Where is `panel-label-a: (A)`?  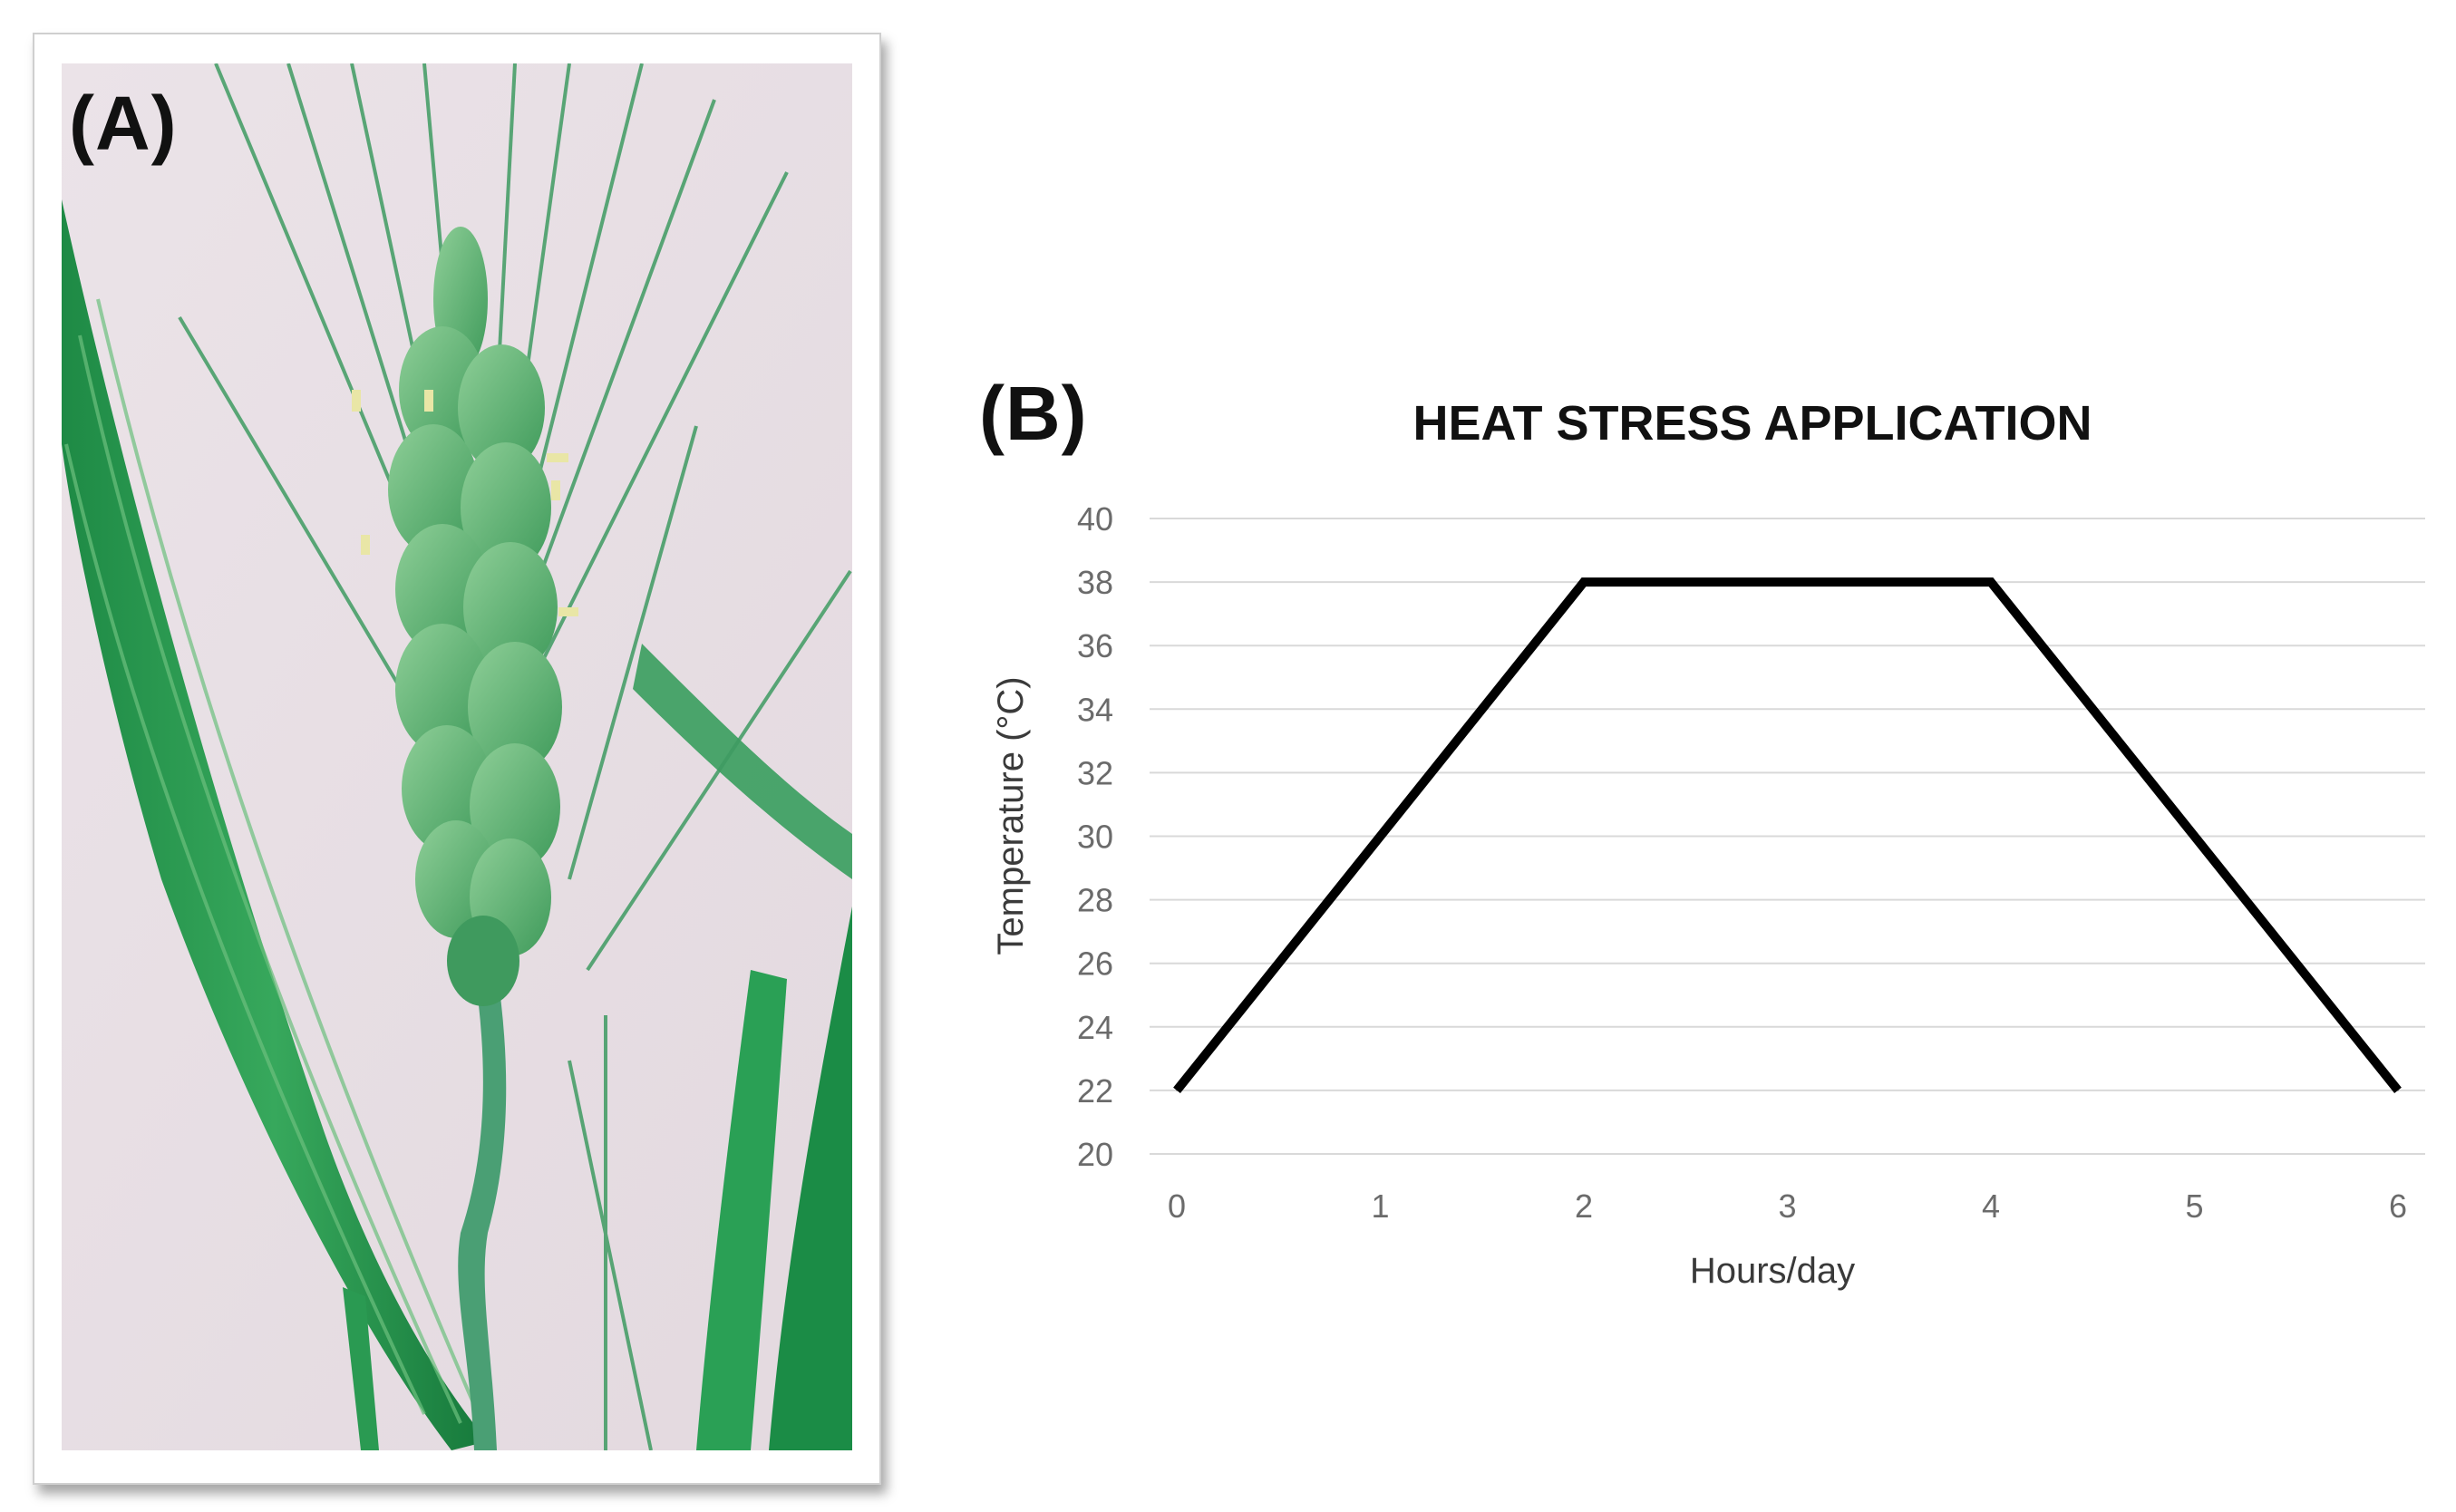 panel-label-a: (A) is located at coordinates (124, 123).